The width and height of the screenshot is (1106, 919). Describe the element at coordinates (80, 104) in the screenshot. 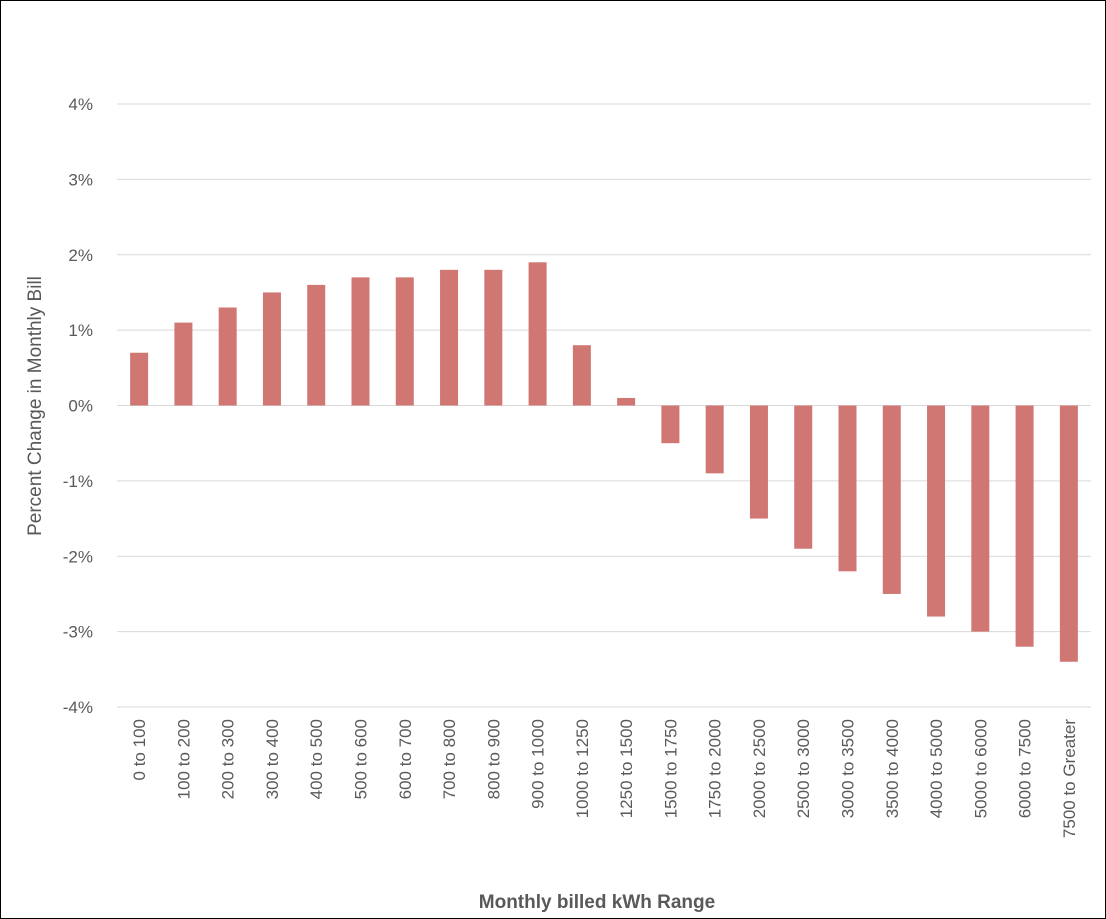

I see `y-tick-label: 4%` at that location.